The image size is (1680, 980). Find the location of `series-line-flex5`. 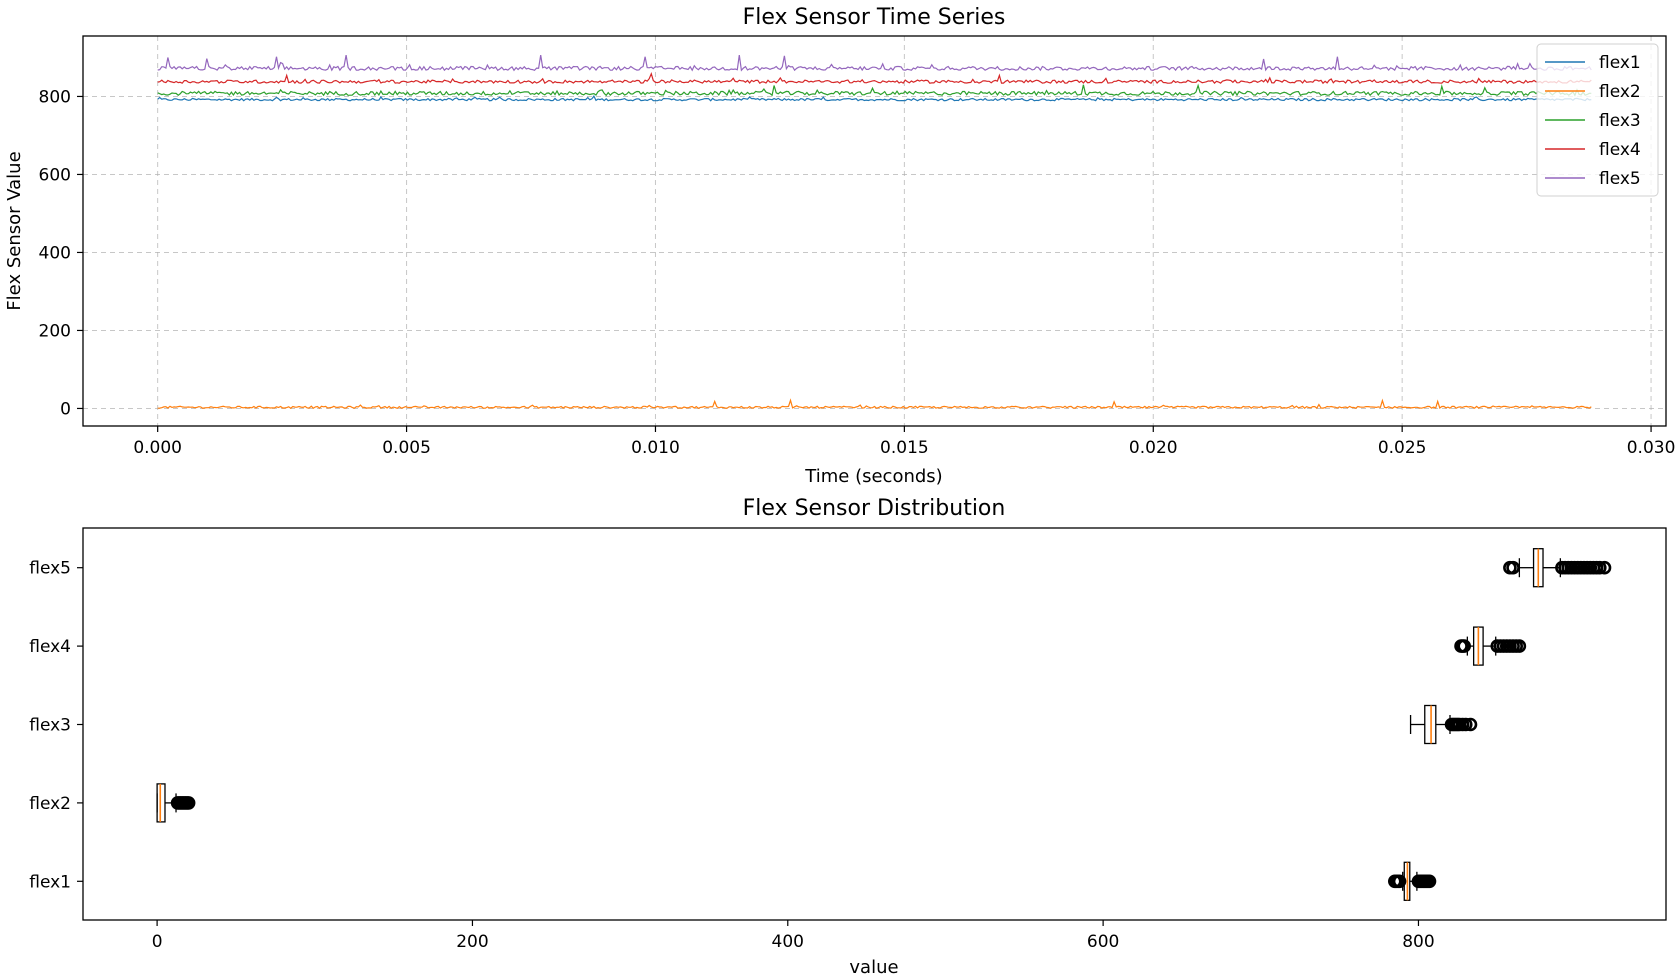

series-line-flex5 is located at coordinates (874, 63).